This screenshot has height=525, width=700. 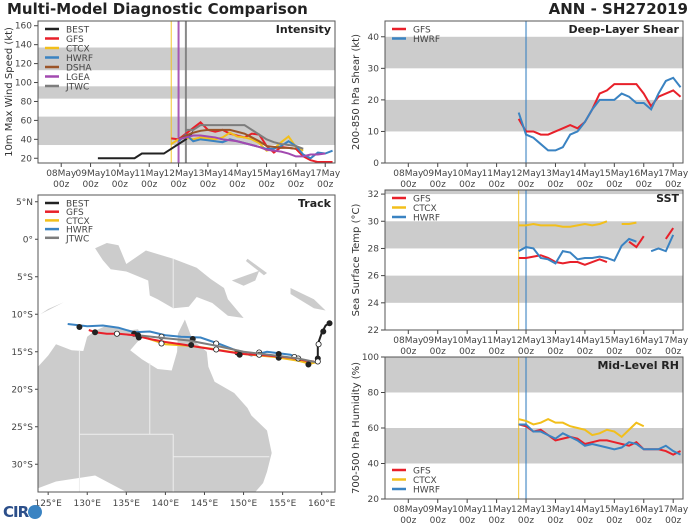 I want to click on intensity-series-best, so click(x=145, y=145).